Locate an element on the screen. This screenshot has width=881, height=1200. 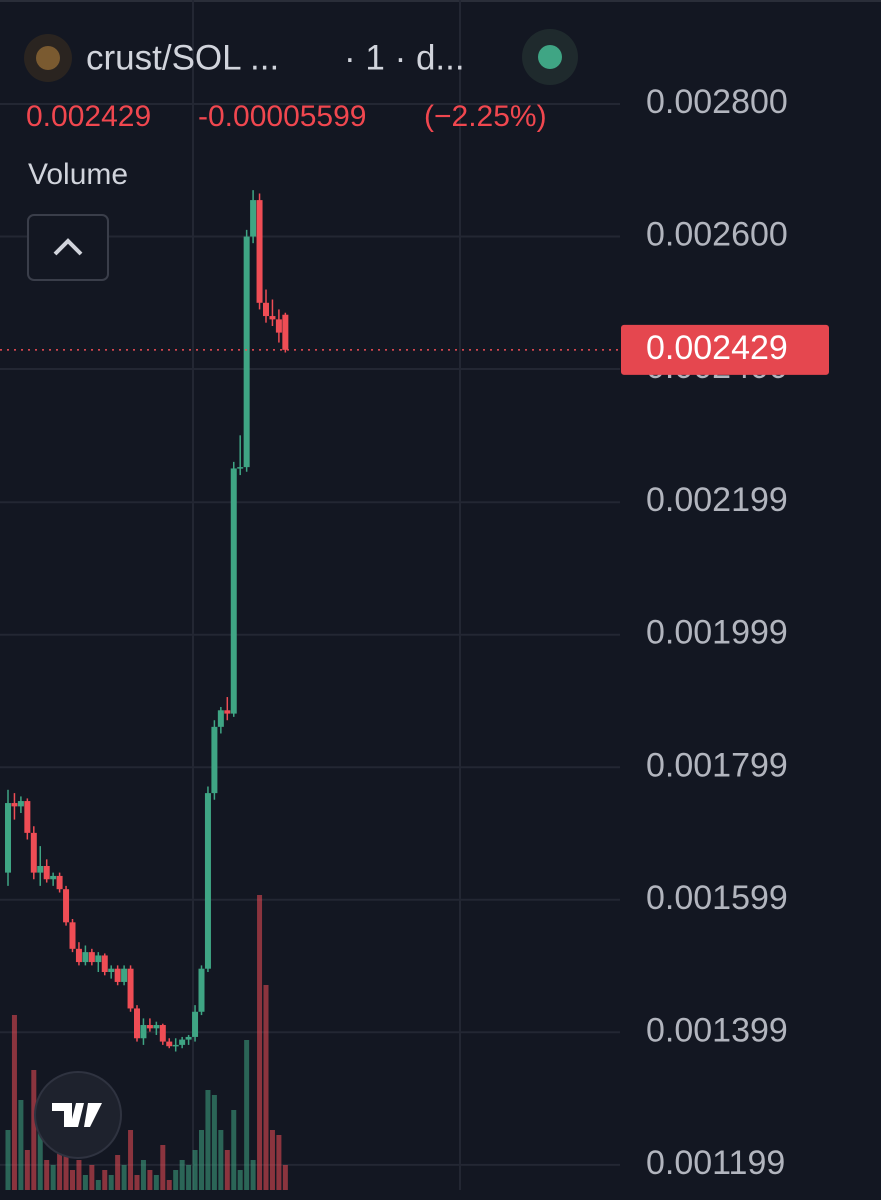
y-tick-label: 0.001999 is located at coordinates (717, 633).